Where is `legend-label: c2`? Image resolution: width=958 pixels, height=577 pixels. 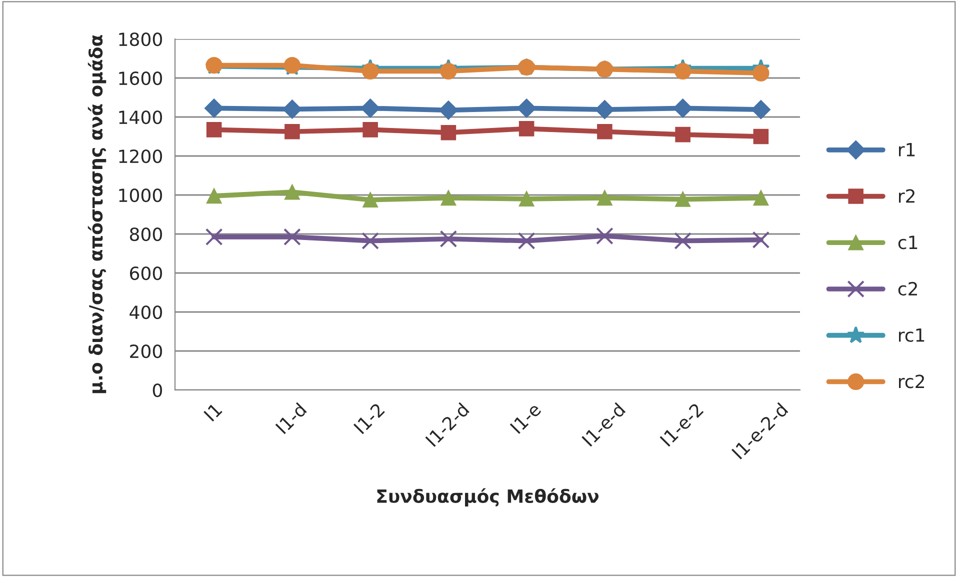
legend-label: c2 is located at coordinates (907, 289).